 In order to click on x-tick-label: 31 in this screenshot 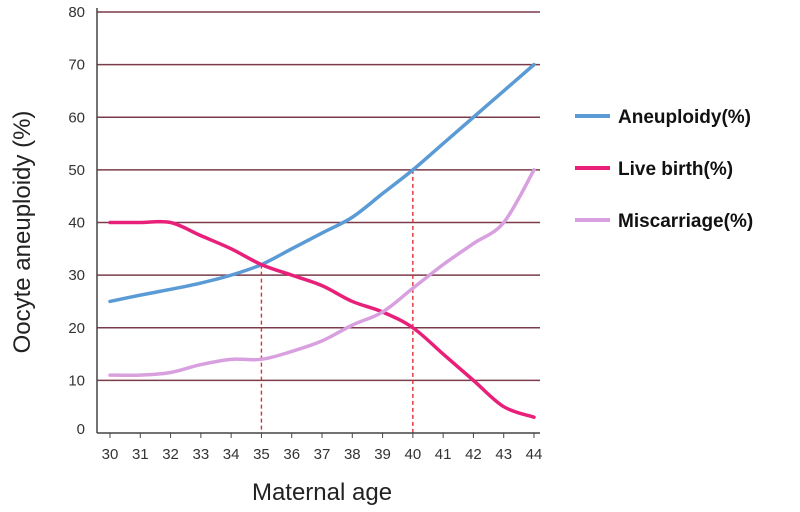, I will do `click(140, 454)`.